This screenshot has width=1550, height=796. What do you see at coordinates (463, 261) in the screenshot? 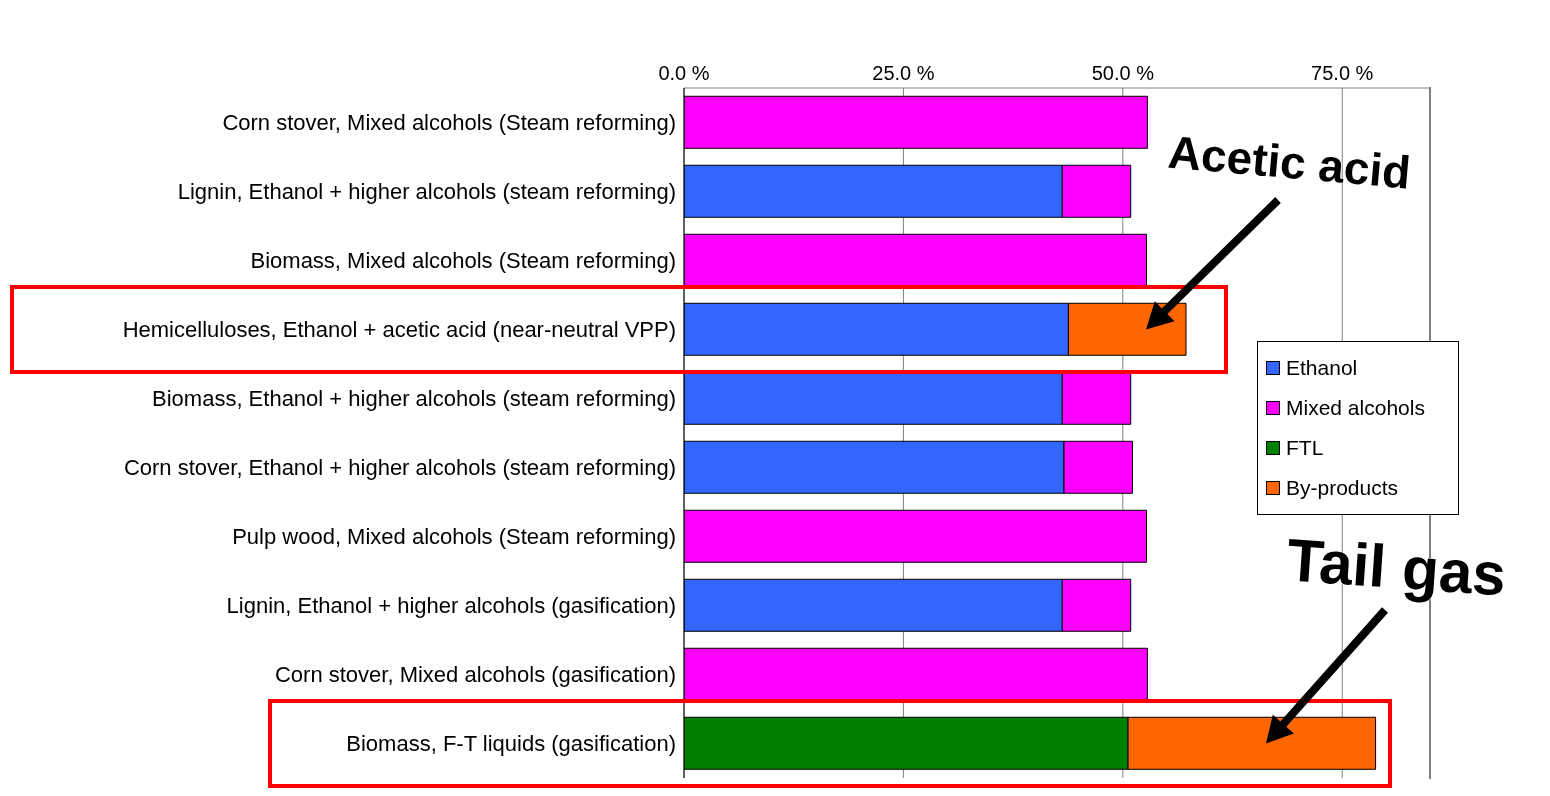
I see `y-tick-label: Biomass, Mixed alcohols (Steam reforming)` at bounding box center [463, 261].